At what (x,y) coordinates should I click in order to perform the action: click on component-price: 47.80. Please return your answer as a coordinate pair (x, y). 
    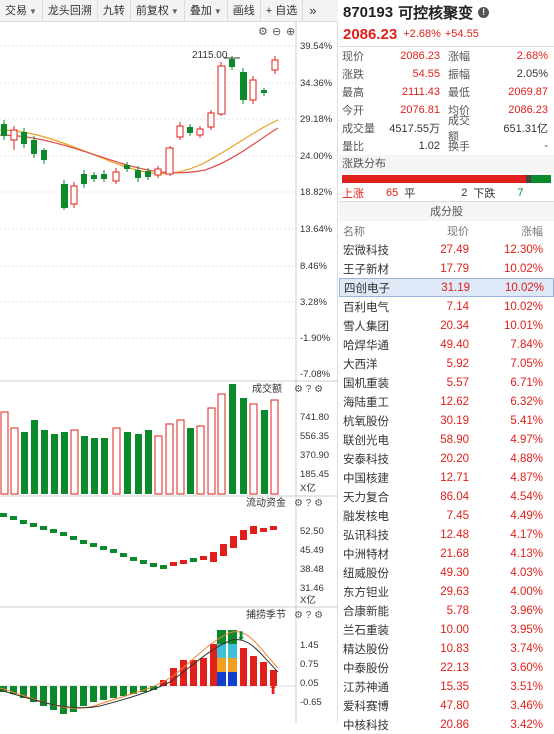
    Looking at the image, I should click on (454, 705).